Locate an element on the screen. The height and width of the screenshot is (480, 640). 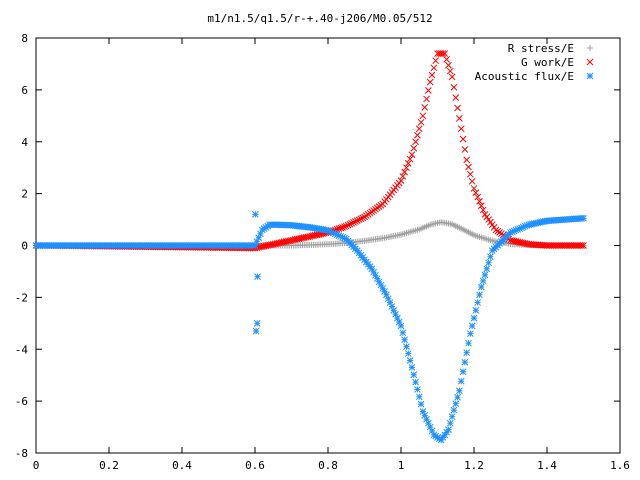
x-tick-label: 1.4 is located at coordinates (547, 465).